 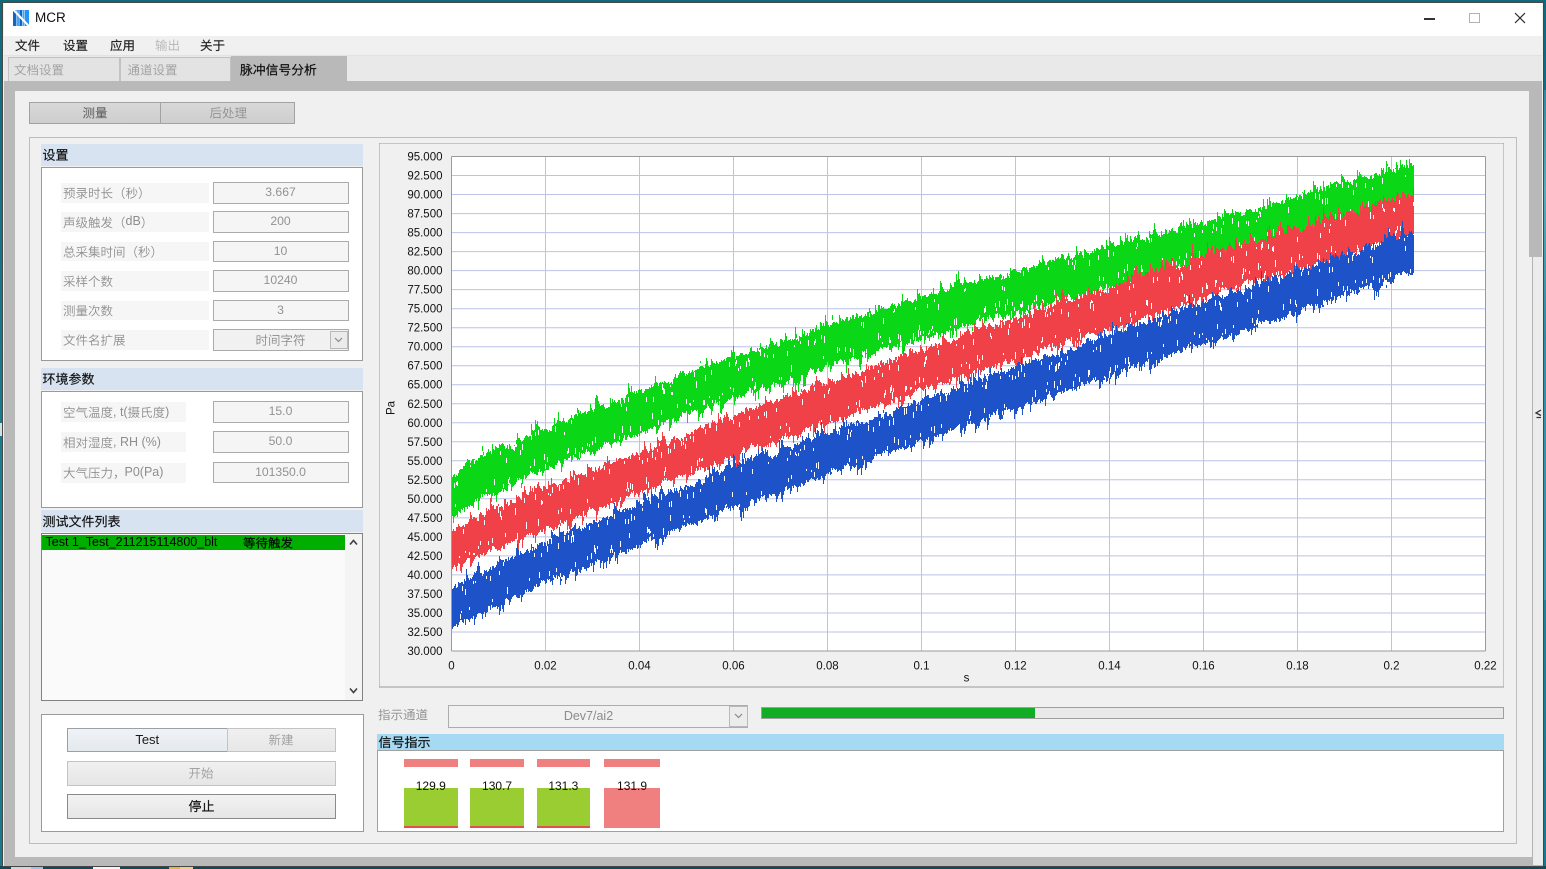 What do you see at coordinates (424, 595) in the screenshot?
I see `svg-text: 37.500` at bounding box center [424, 595].